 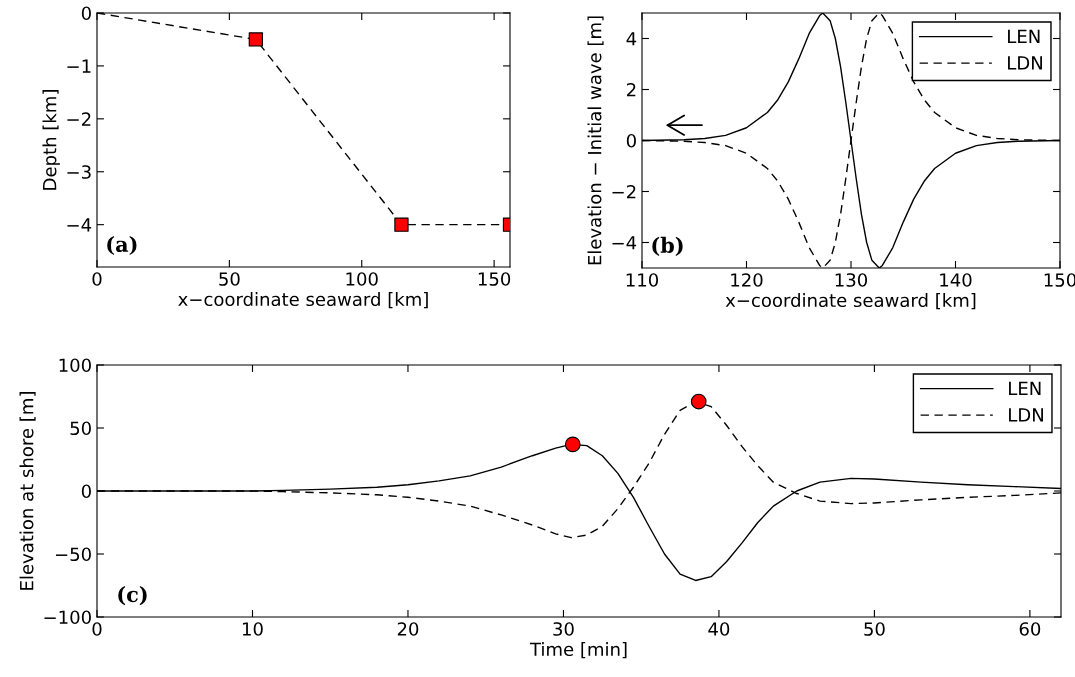 What do you see at coordinates (719, 629) in the screenshot?
I see `x-tick-label: 40` at bounding box center [719, 629].